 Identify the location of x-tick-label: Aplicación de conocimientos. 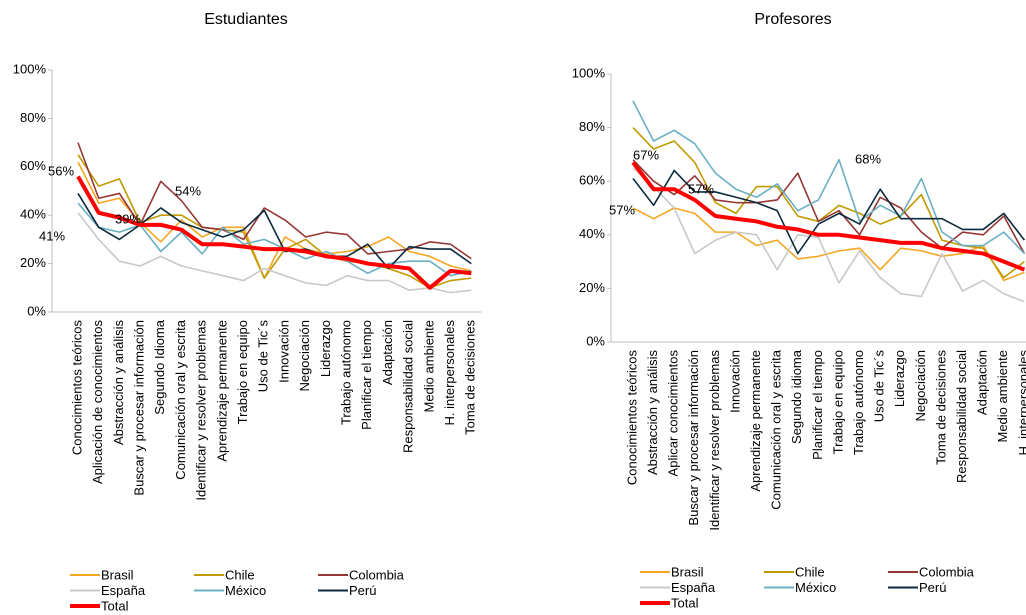
(97, 402).